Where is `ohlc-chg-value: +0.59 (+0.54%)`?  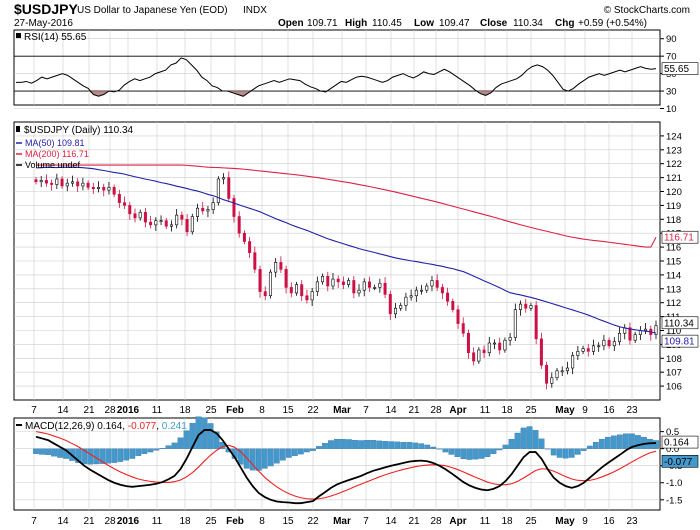
ohlc-chg-value: +0.59 (+0.54%) is located at coordinates (612, 23).